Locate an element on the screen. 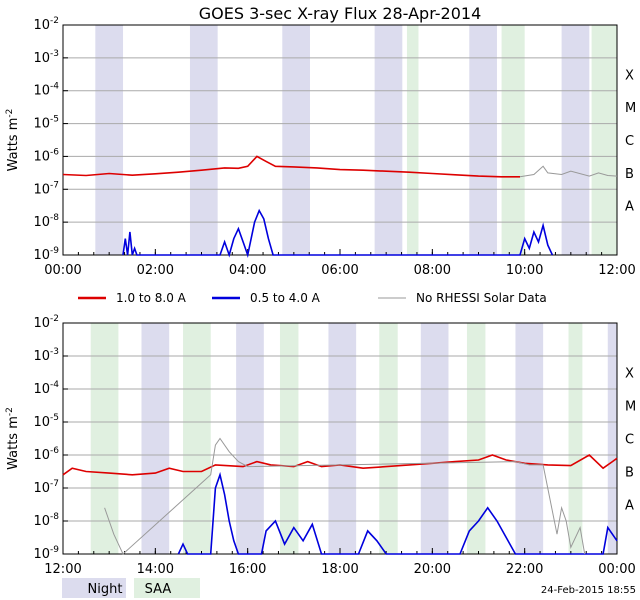 Image resolution: width=640 pixels, height=600 pixels. x-tick-label: 08:00 is located at coordinates (432, 270).